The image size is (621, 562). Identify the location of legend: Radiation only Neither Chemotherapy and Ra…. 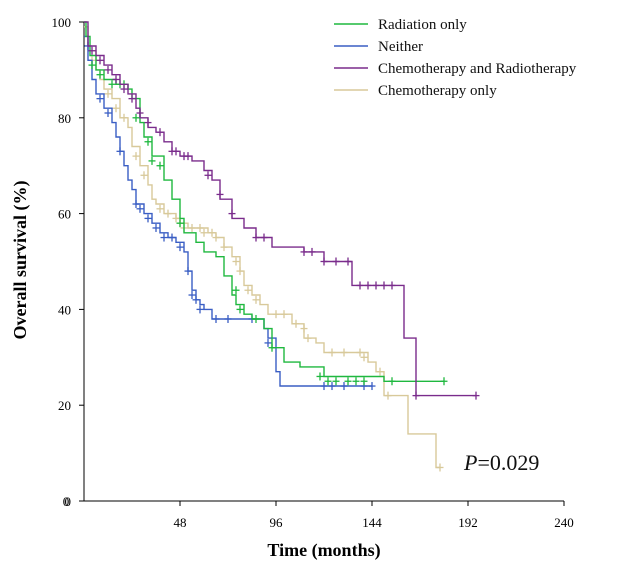
(455, 58).